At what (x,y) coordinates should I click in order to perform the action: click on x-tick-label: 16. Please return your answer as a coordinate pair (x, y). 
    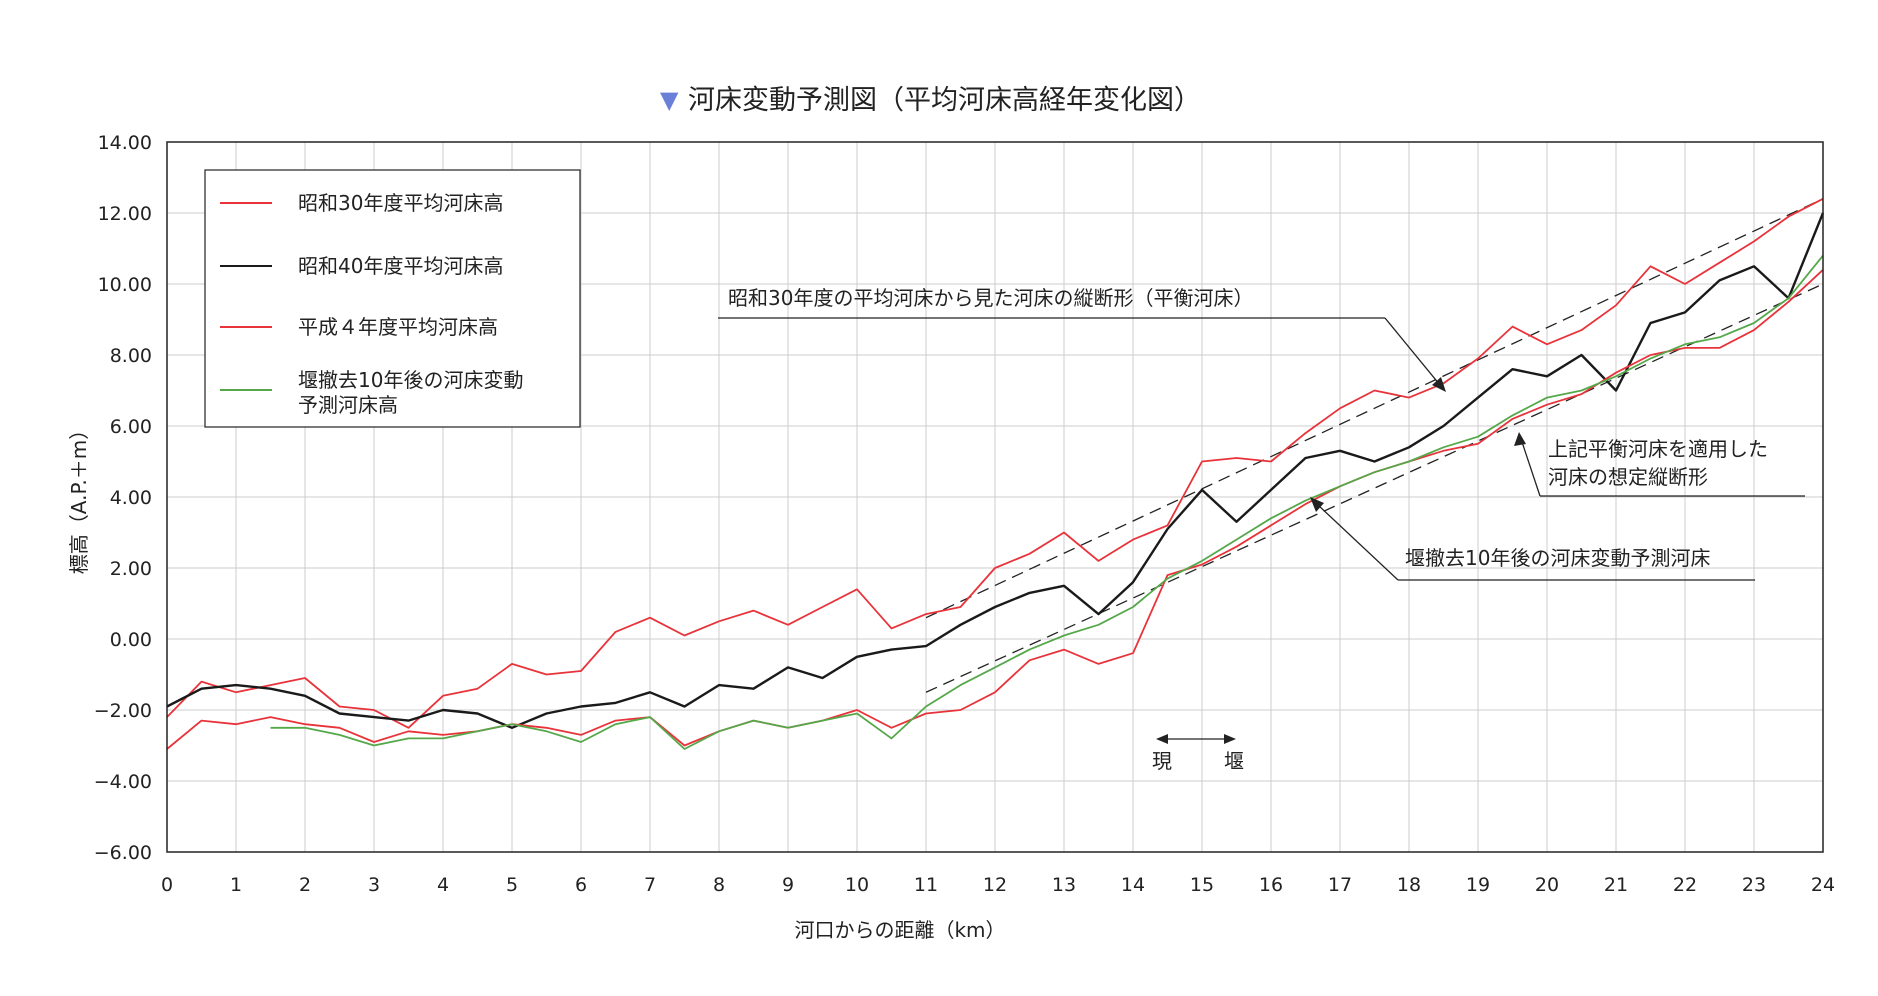
    Looking at the image, I should click on (1271, 885).